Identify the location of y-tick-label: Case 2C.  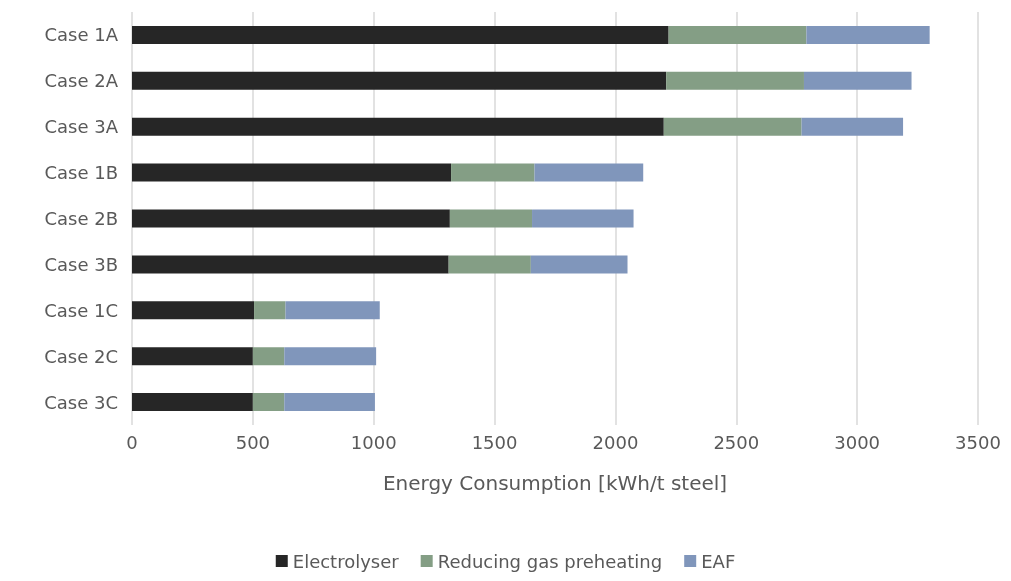
(81, 356).